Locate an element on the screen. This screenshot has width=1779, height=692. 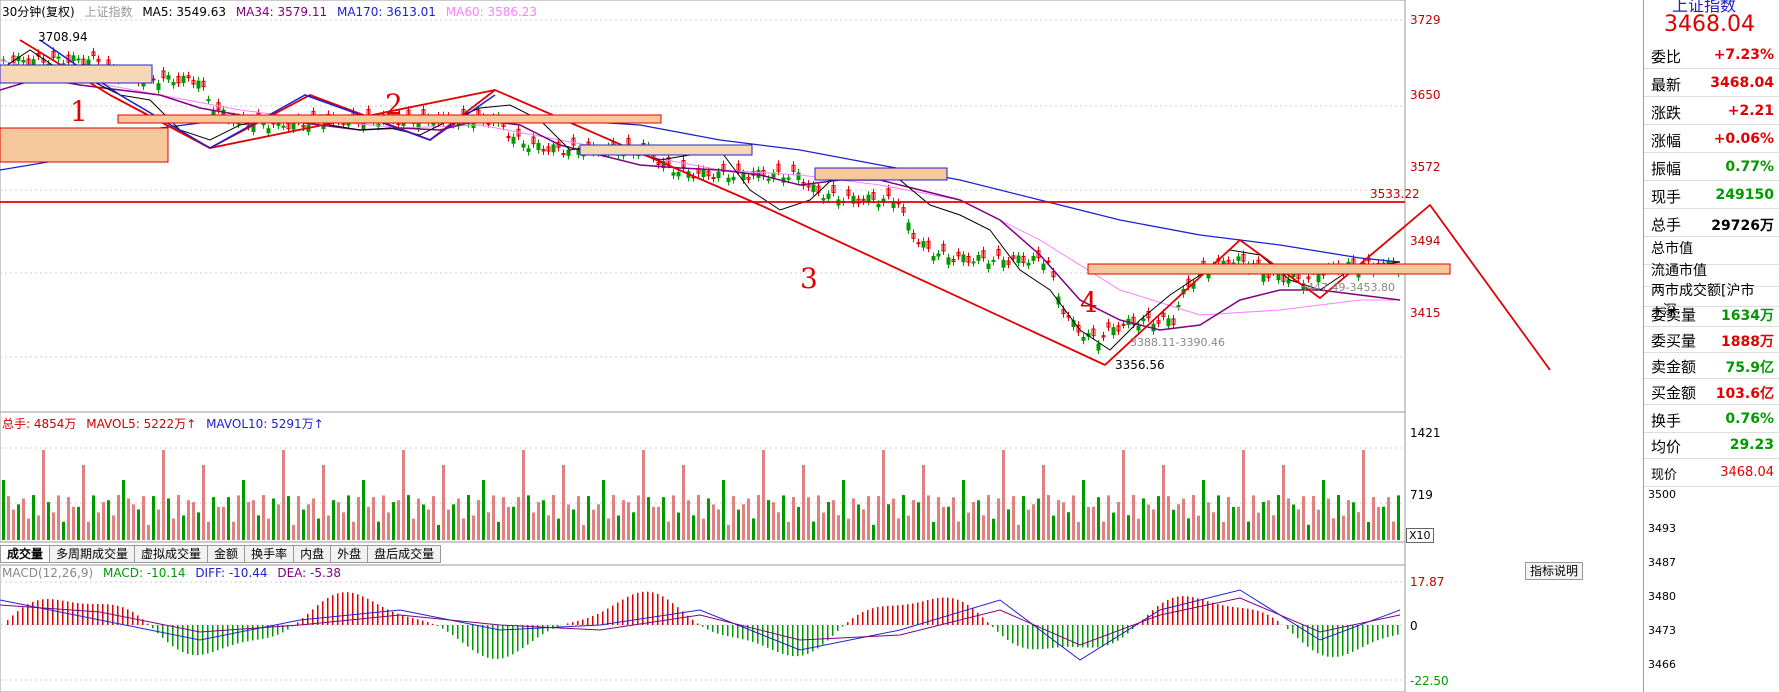
quote-row: 委比 +7.23% is located at coordinates (1711, 54).